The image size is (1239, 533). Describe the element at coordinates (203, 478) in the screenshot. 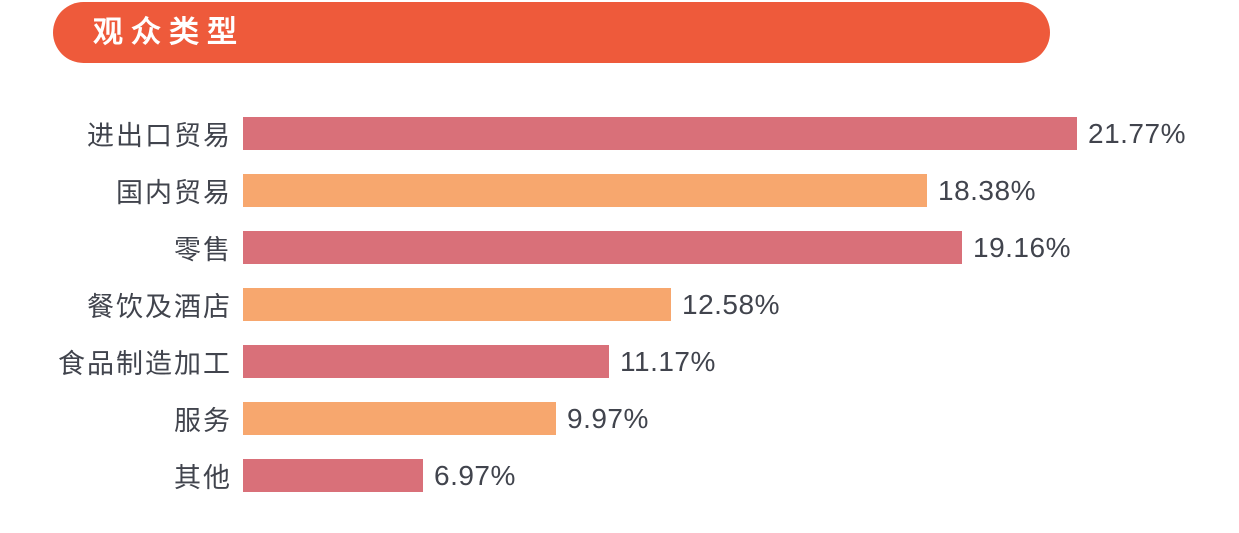

I see `category-label: 其他` at that location.